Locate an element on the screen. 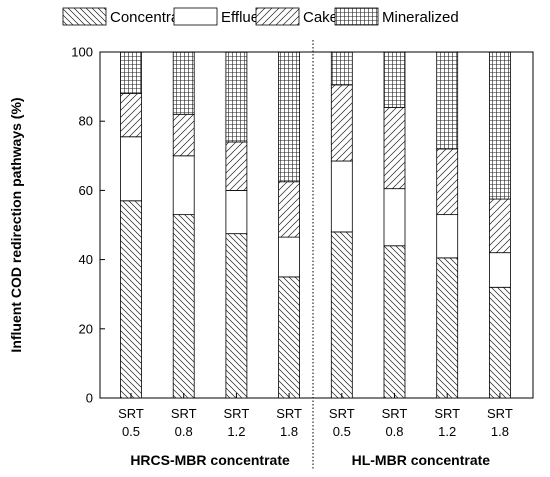 The image size is (550, 477). legend: Concentrate Effluent Cake Mineralized is located at coordinates (260, 16).